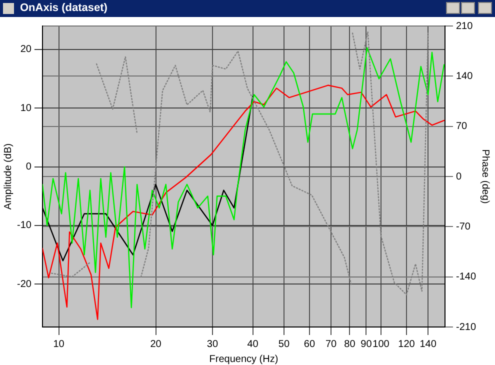 This screenshot has width=495, height=365. I want to click on y2-tick-label: -140, so click(466, 277).